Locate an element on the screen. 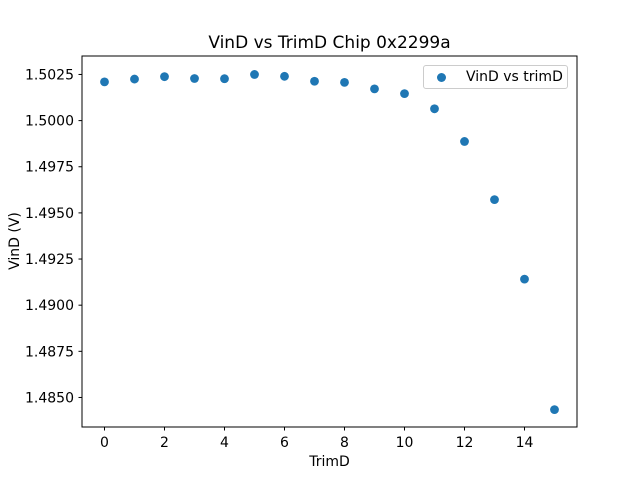  chart-title: VinD vs TrimD Chip 0x2299a is located at coordinates (329, 43).